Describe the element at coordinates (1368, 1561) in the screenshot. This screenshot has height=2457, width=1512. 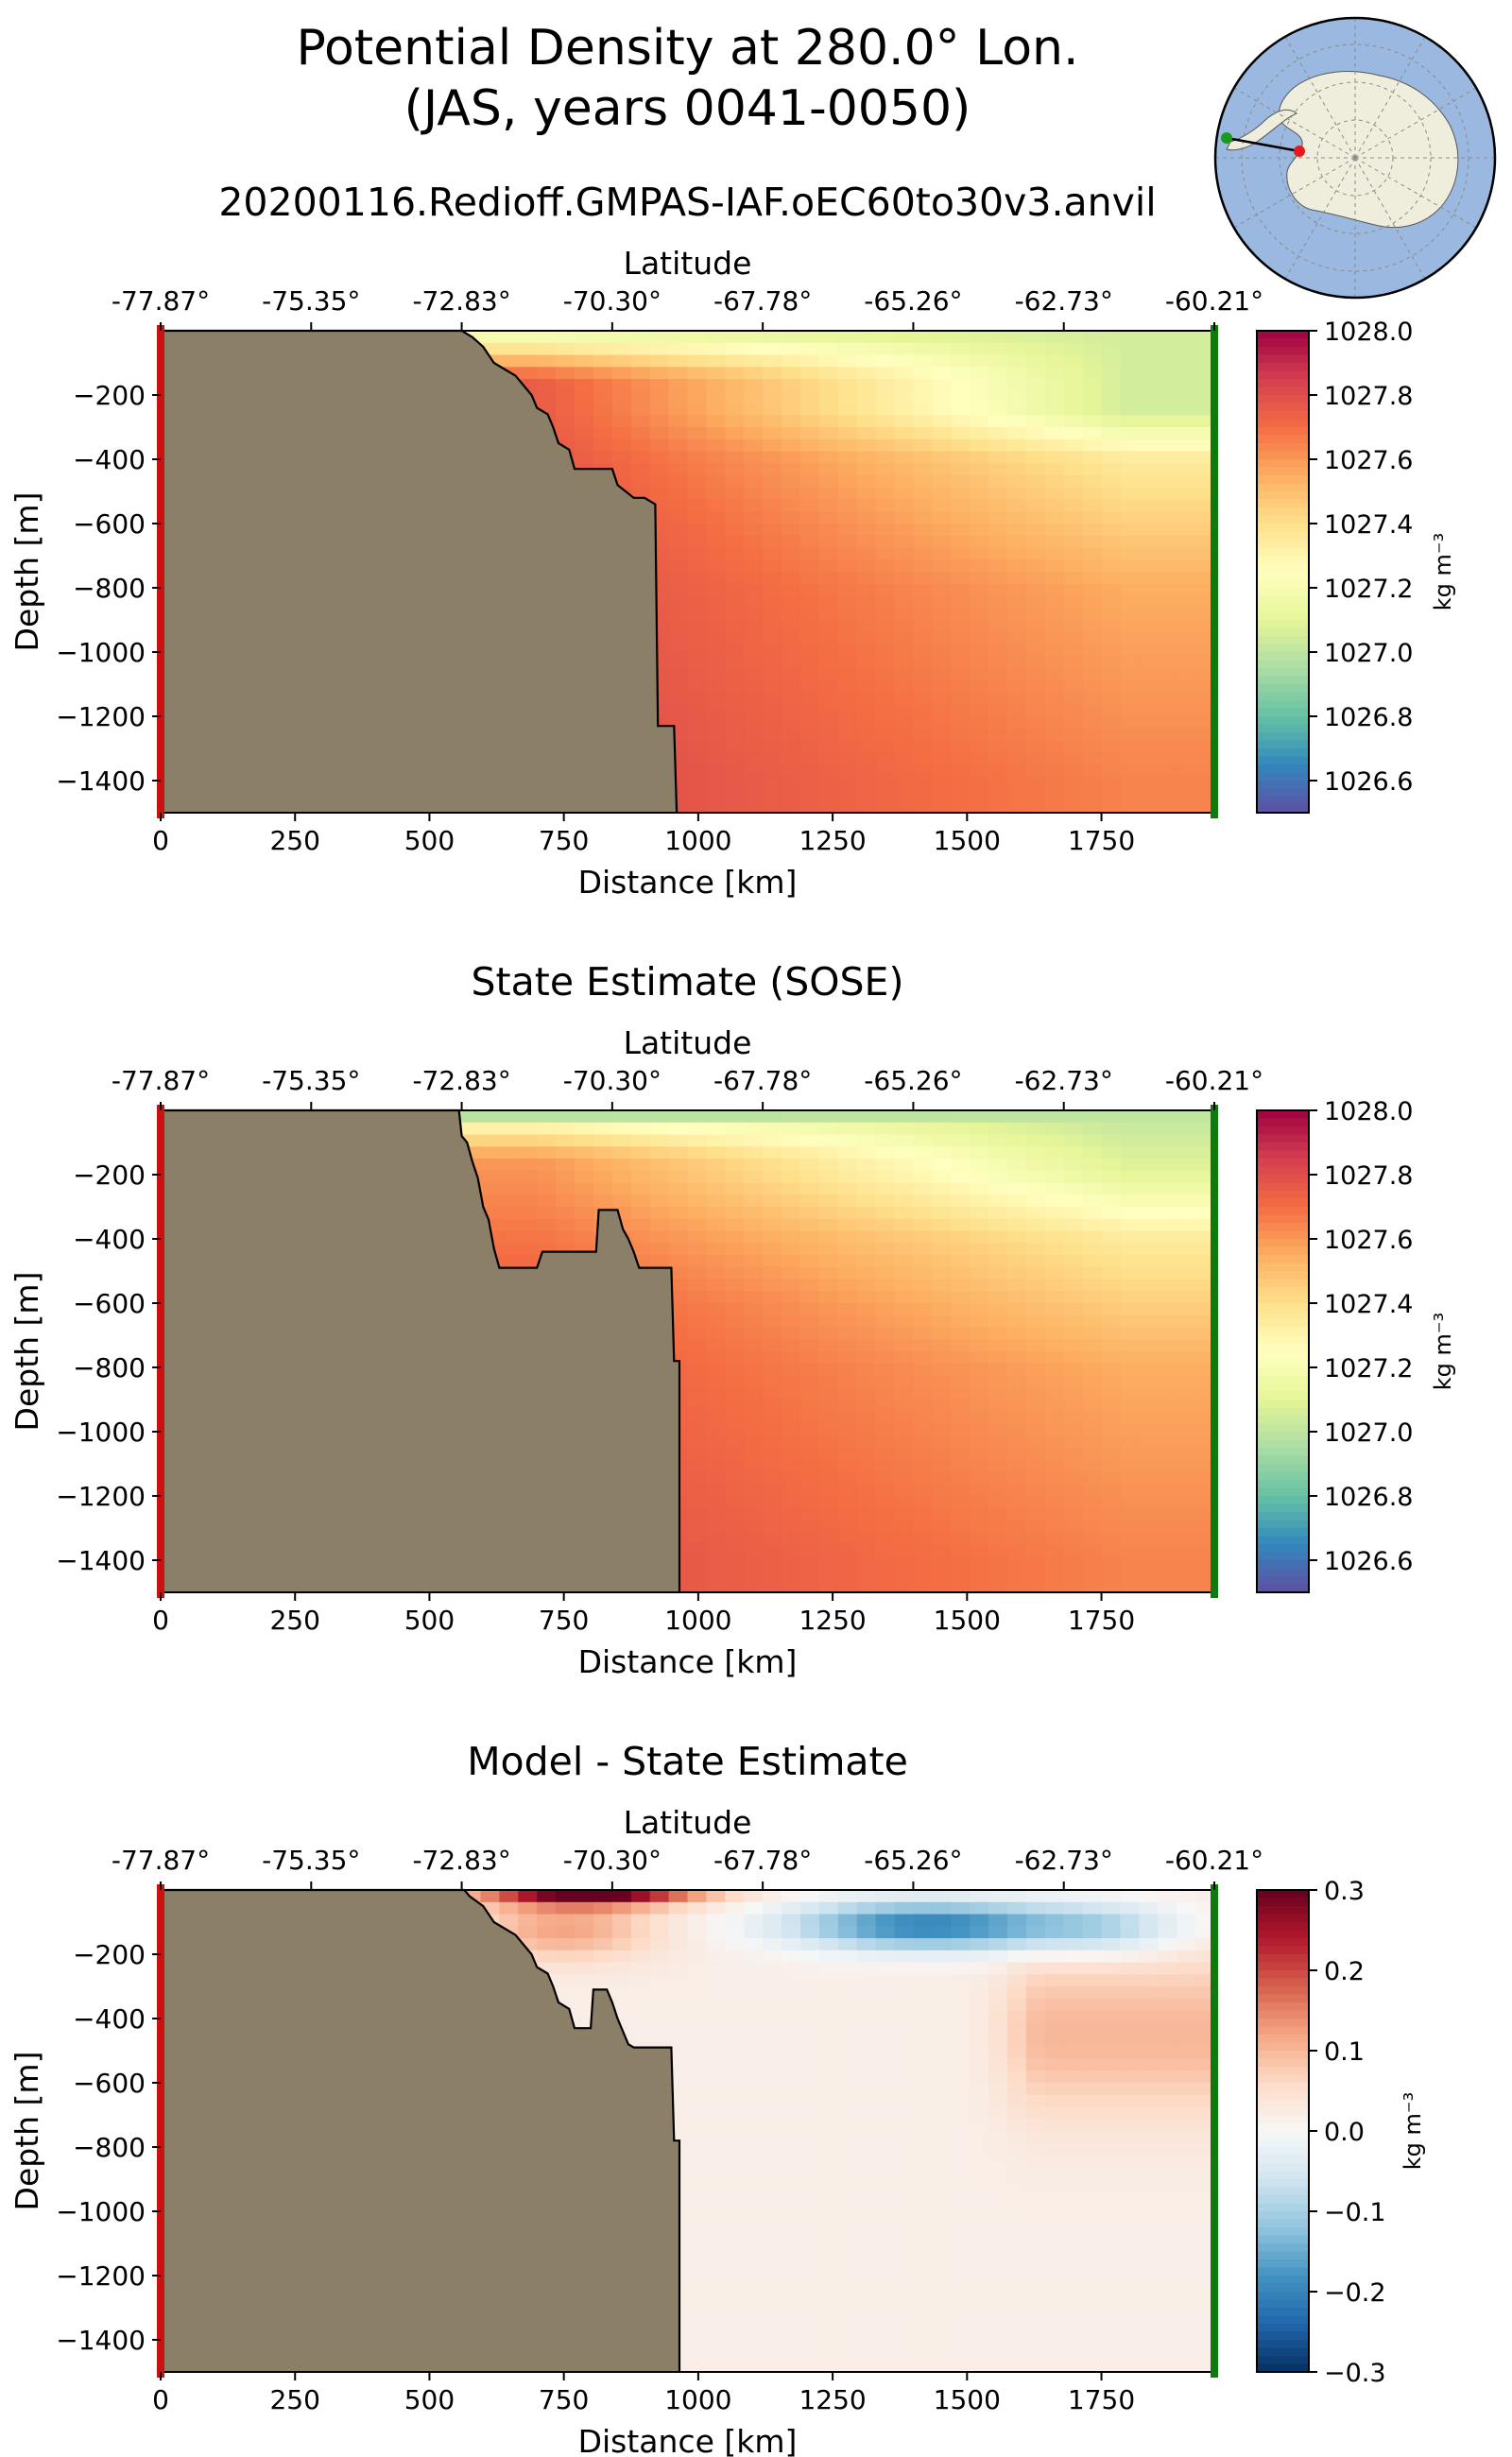
I see `colorbar-tick-label: 1026.6` at that location.